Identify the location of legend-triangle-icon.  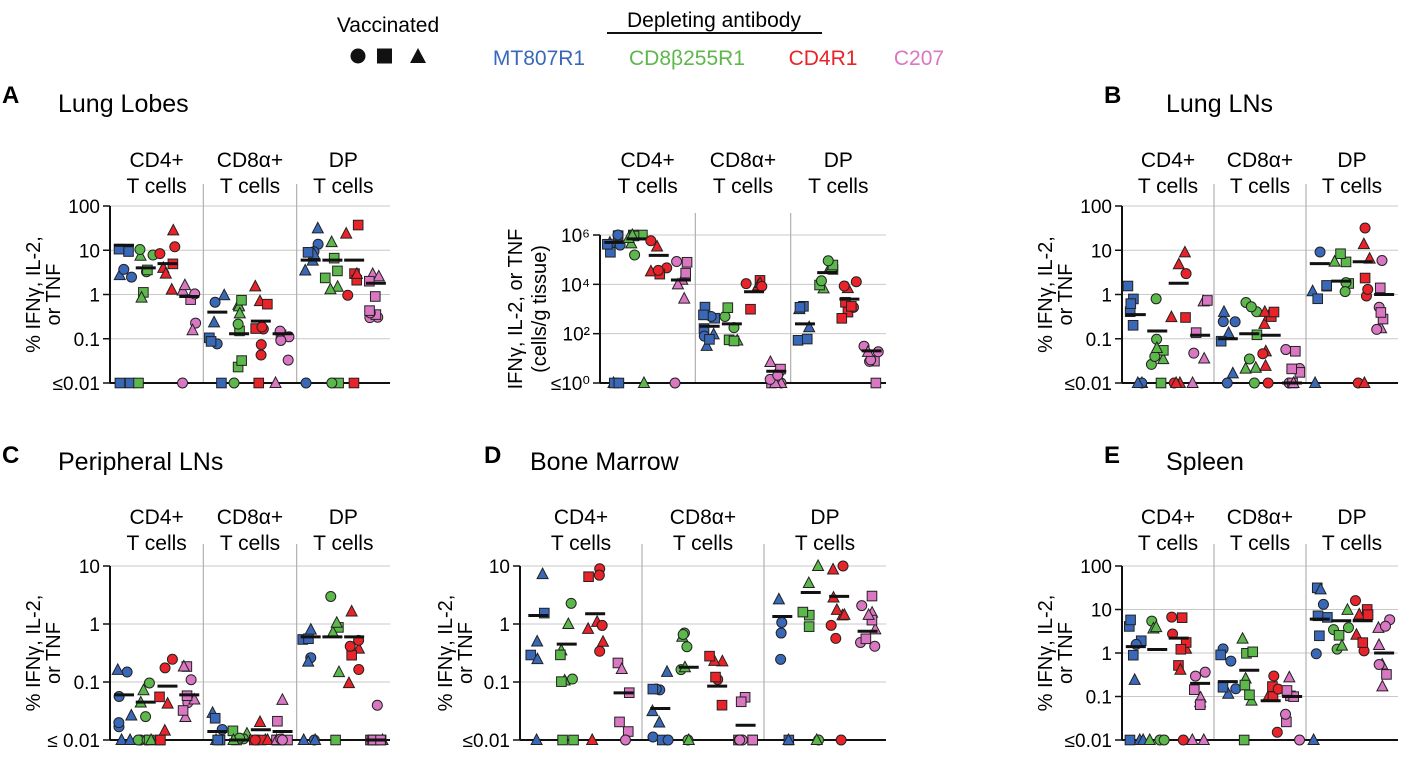
(418, 55).